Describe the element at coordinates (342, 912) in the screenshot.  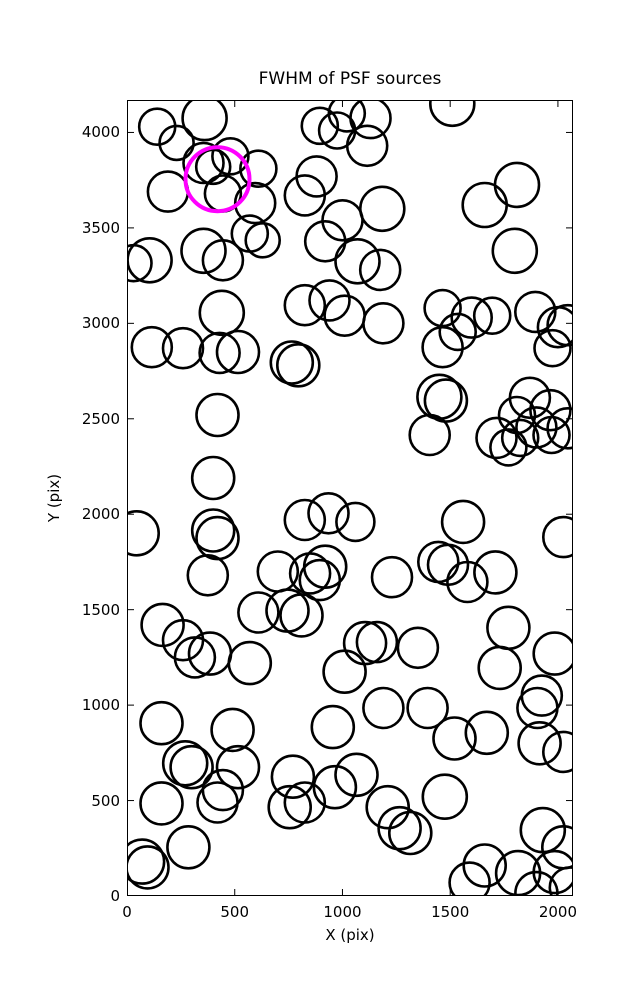
I see `x-tick-label: 1000` at that location.